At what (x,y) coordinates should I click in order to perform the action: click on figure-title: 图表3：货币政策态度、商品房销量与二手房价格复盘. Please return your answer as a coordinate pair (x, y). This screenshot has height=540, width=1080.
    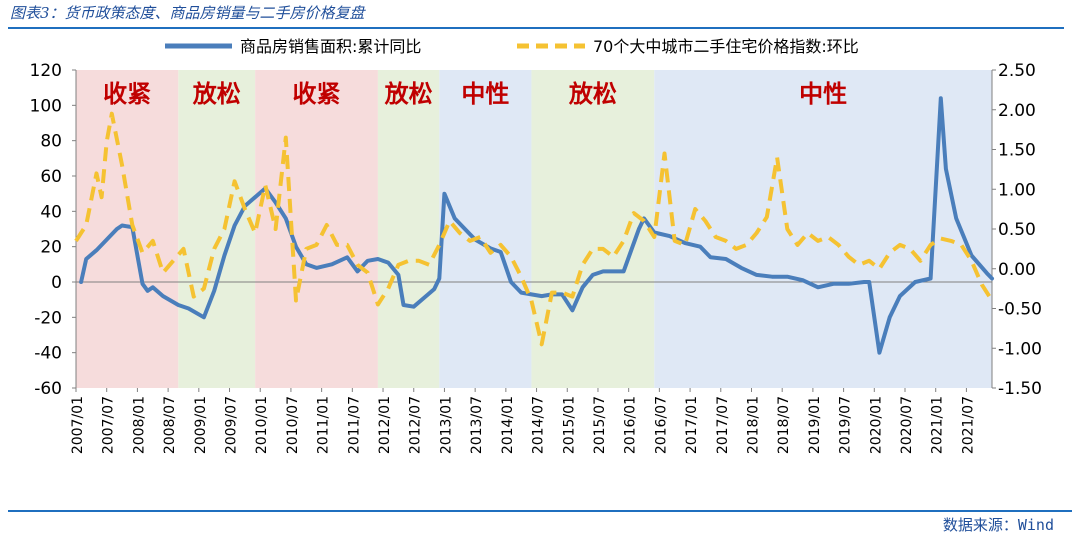
    Looking at the image, I should click on (187, 13).